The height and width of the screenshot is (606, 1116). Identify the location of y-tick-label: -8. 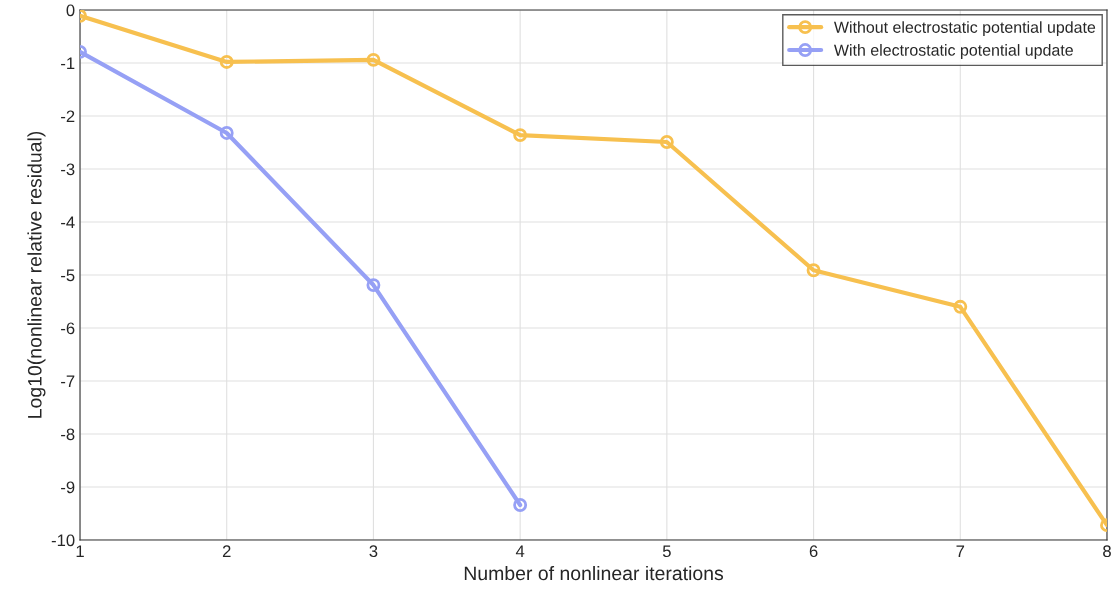
(68, 434).